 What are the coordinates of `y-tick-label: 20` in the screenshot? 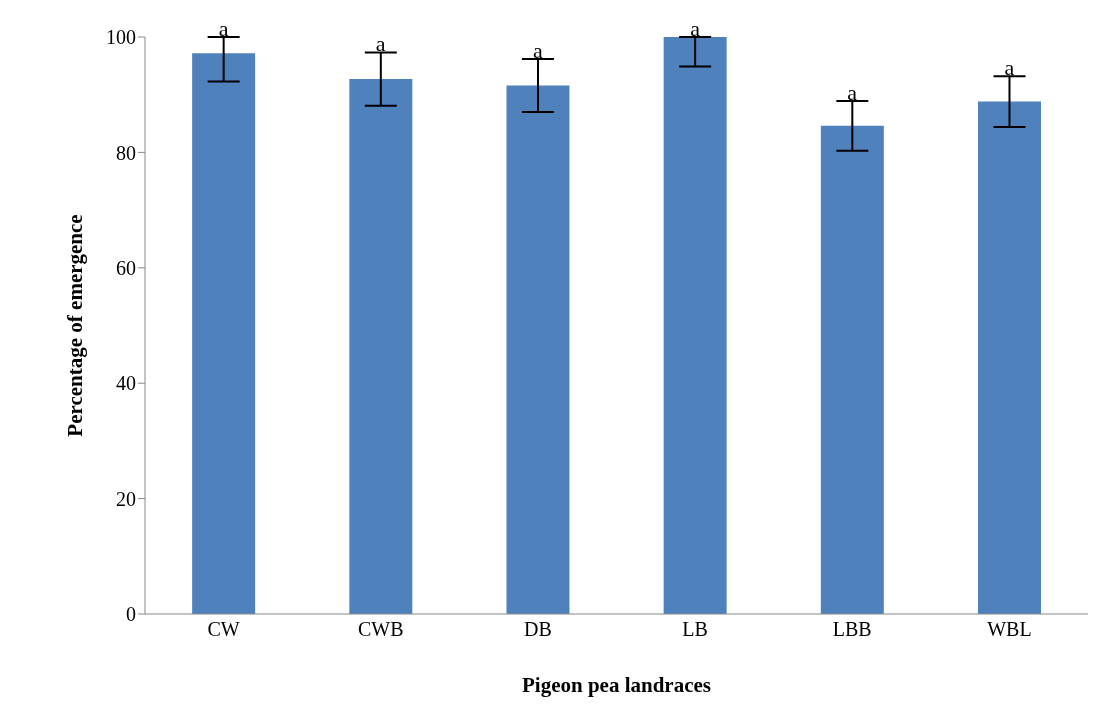 It's located at (126, 498).